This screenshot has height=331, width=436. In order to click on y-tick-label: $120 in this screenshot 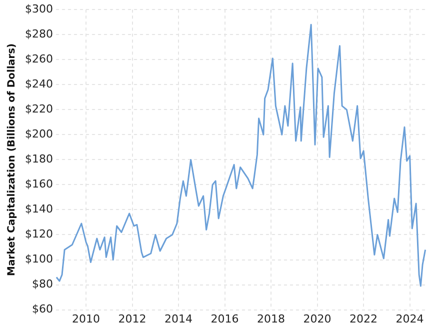, I will do `click(38, 234)`.